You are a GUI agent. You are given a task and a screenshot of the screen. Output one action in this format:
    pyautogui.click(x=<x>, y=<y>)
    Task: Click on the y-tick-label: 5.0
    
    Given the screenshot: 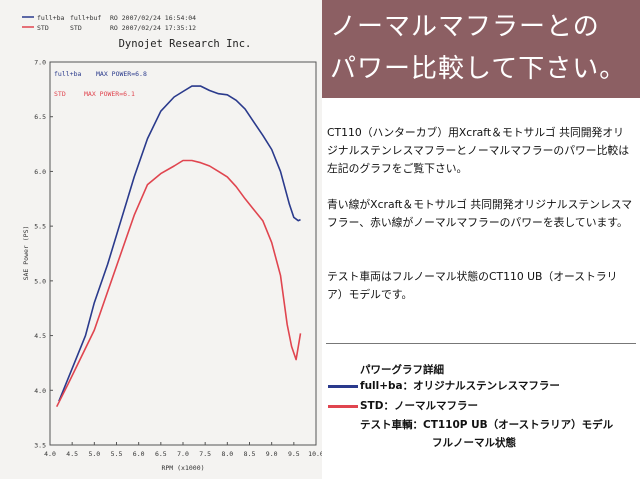 What is the action you would take?
    pyautogui.click(x=40, y=281)
    